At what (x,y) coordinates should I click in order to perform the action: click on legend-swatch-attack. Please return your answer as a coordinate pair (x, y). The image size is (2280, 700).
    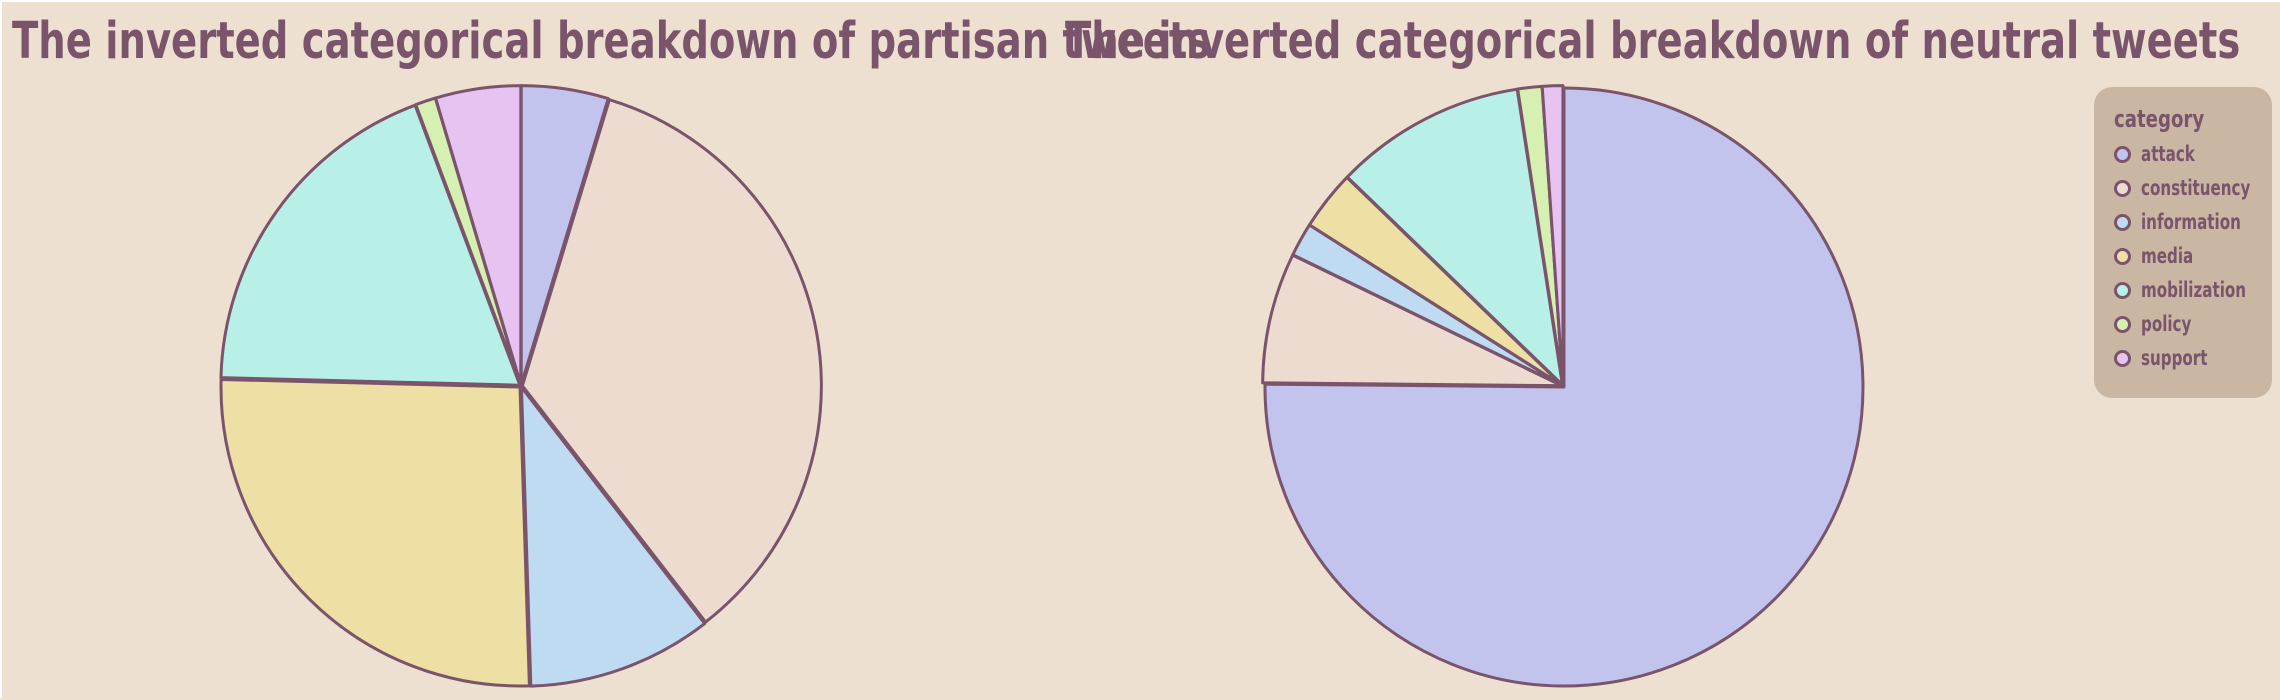
    Looking at the image, I should click on (2122, 154).